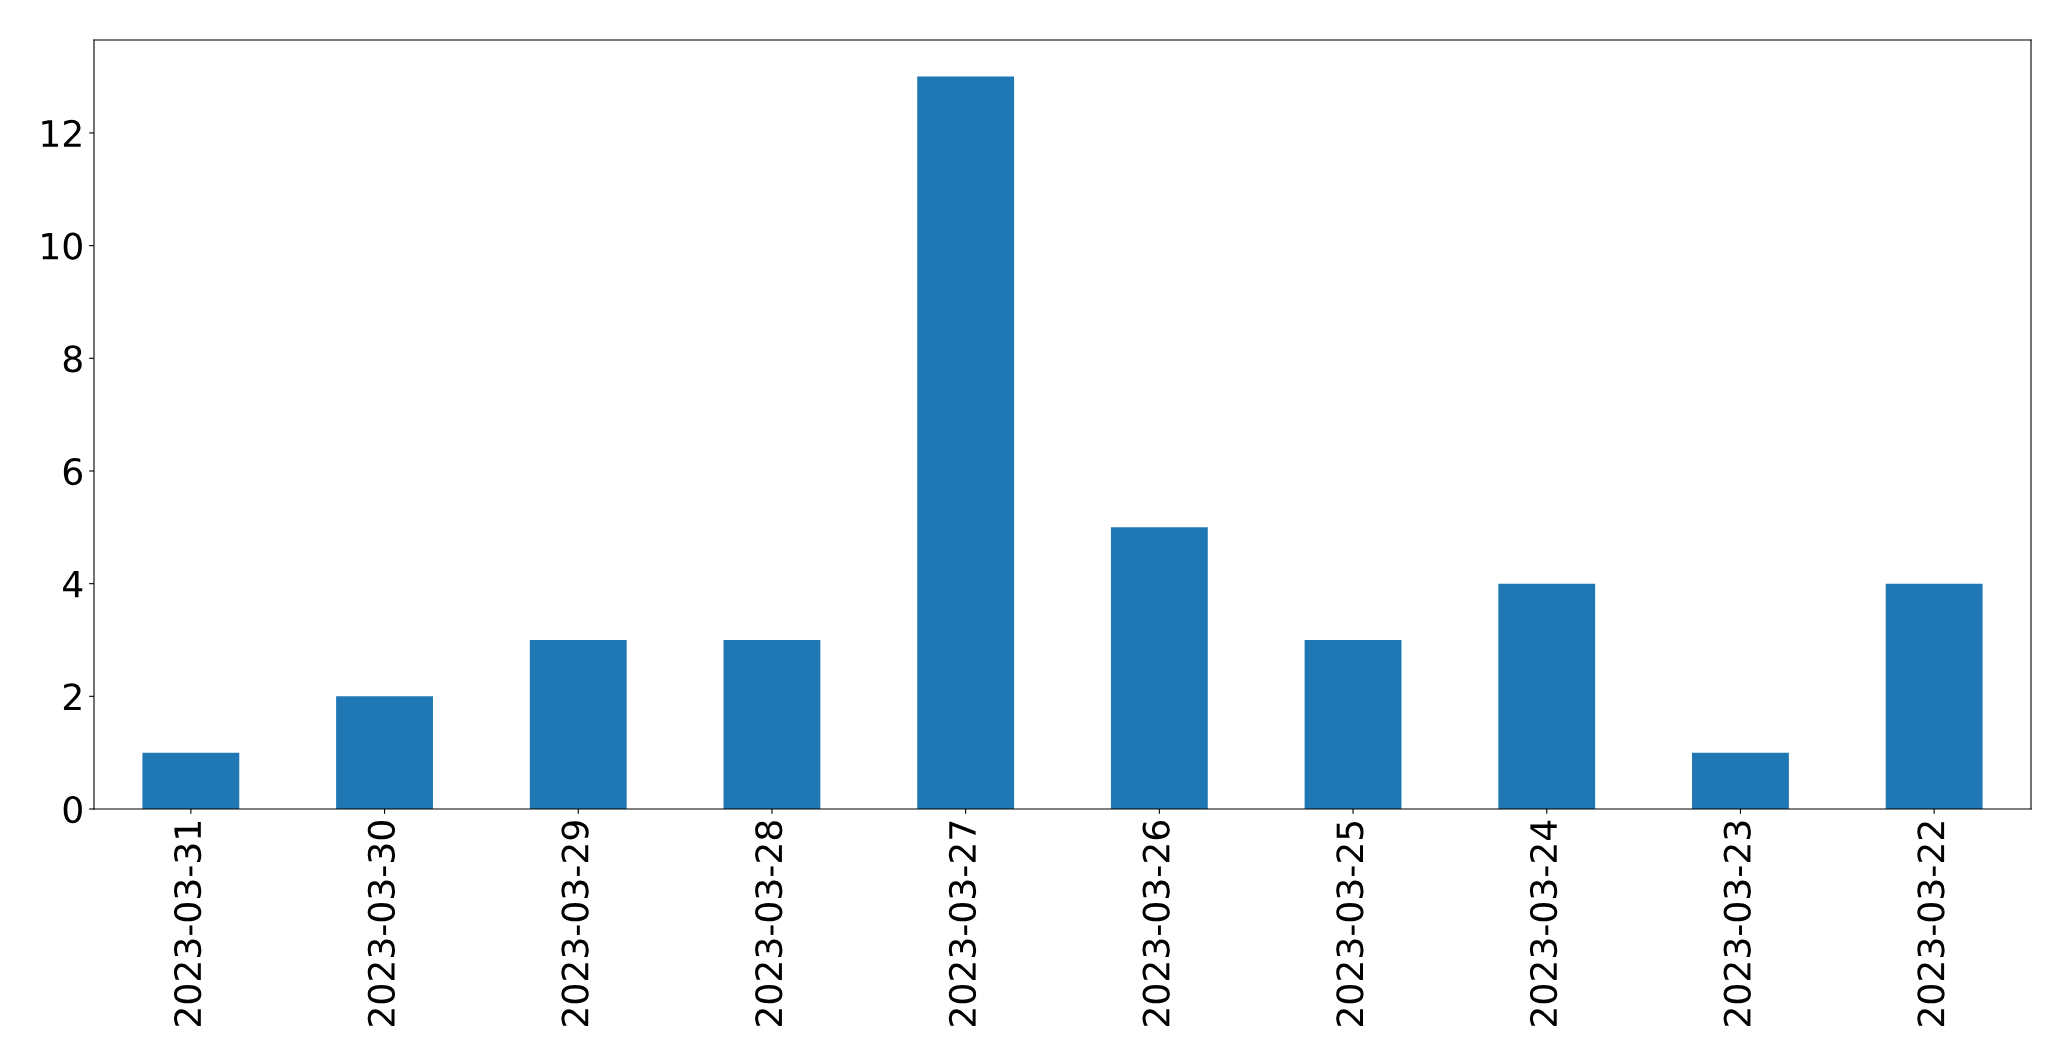  I want to click on x-tick-label: 2023-03-23, so click(1737, 923).